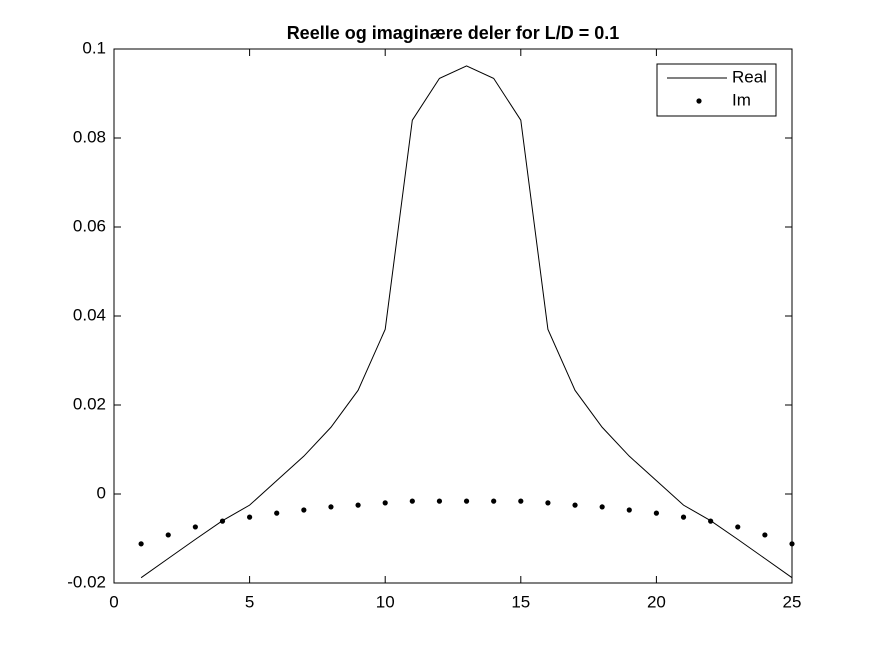 This screenshot has width=876, height=657. Describe the element at coordinates (86, 581) in the screenshot. I see `y-tick-label: -0.02` at that location.